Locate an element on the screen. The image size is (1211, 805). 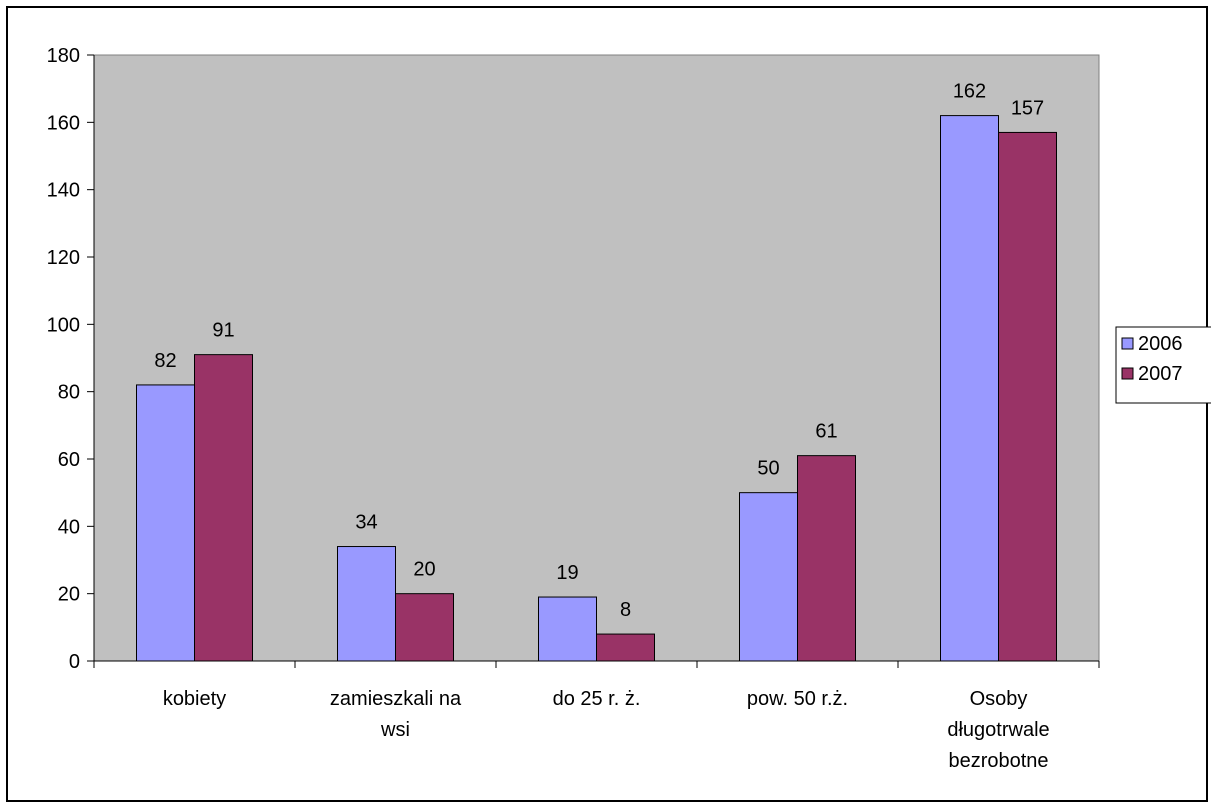
data-label: 82 is located at coordinates (165, 361).